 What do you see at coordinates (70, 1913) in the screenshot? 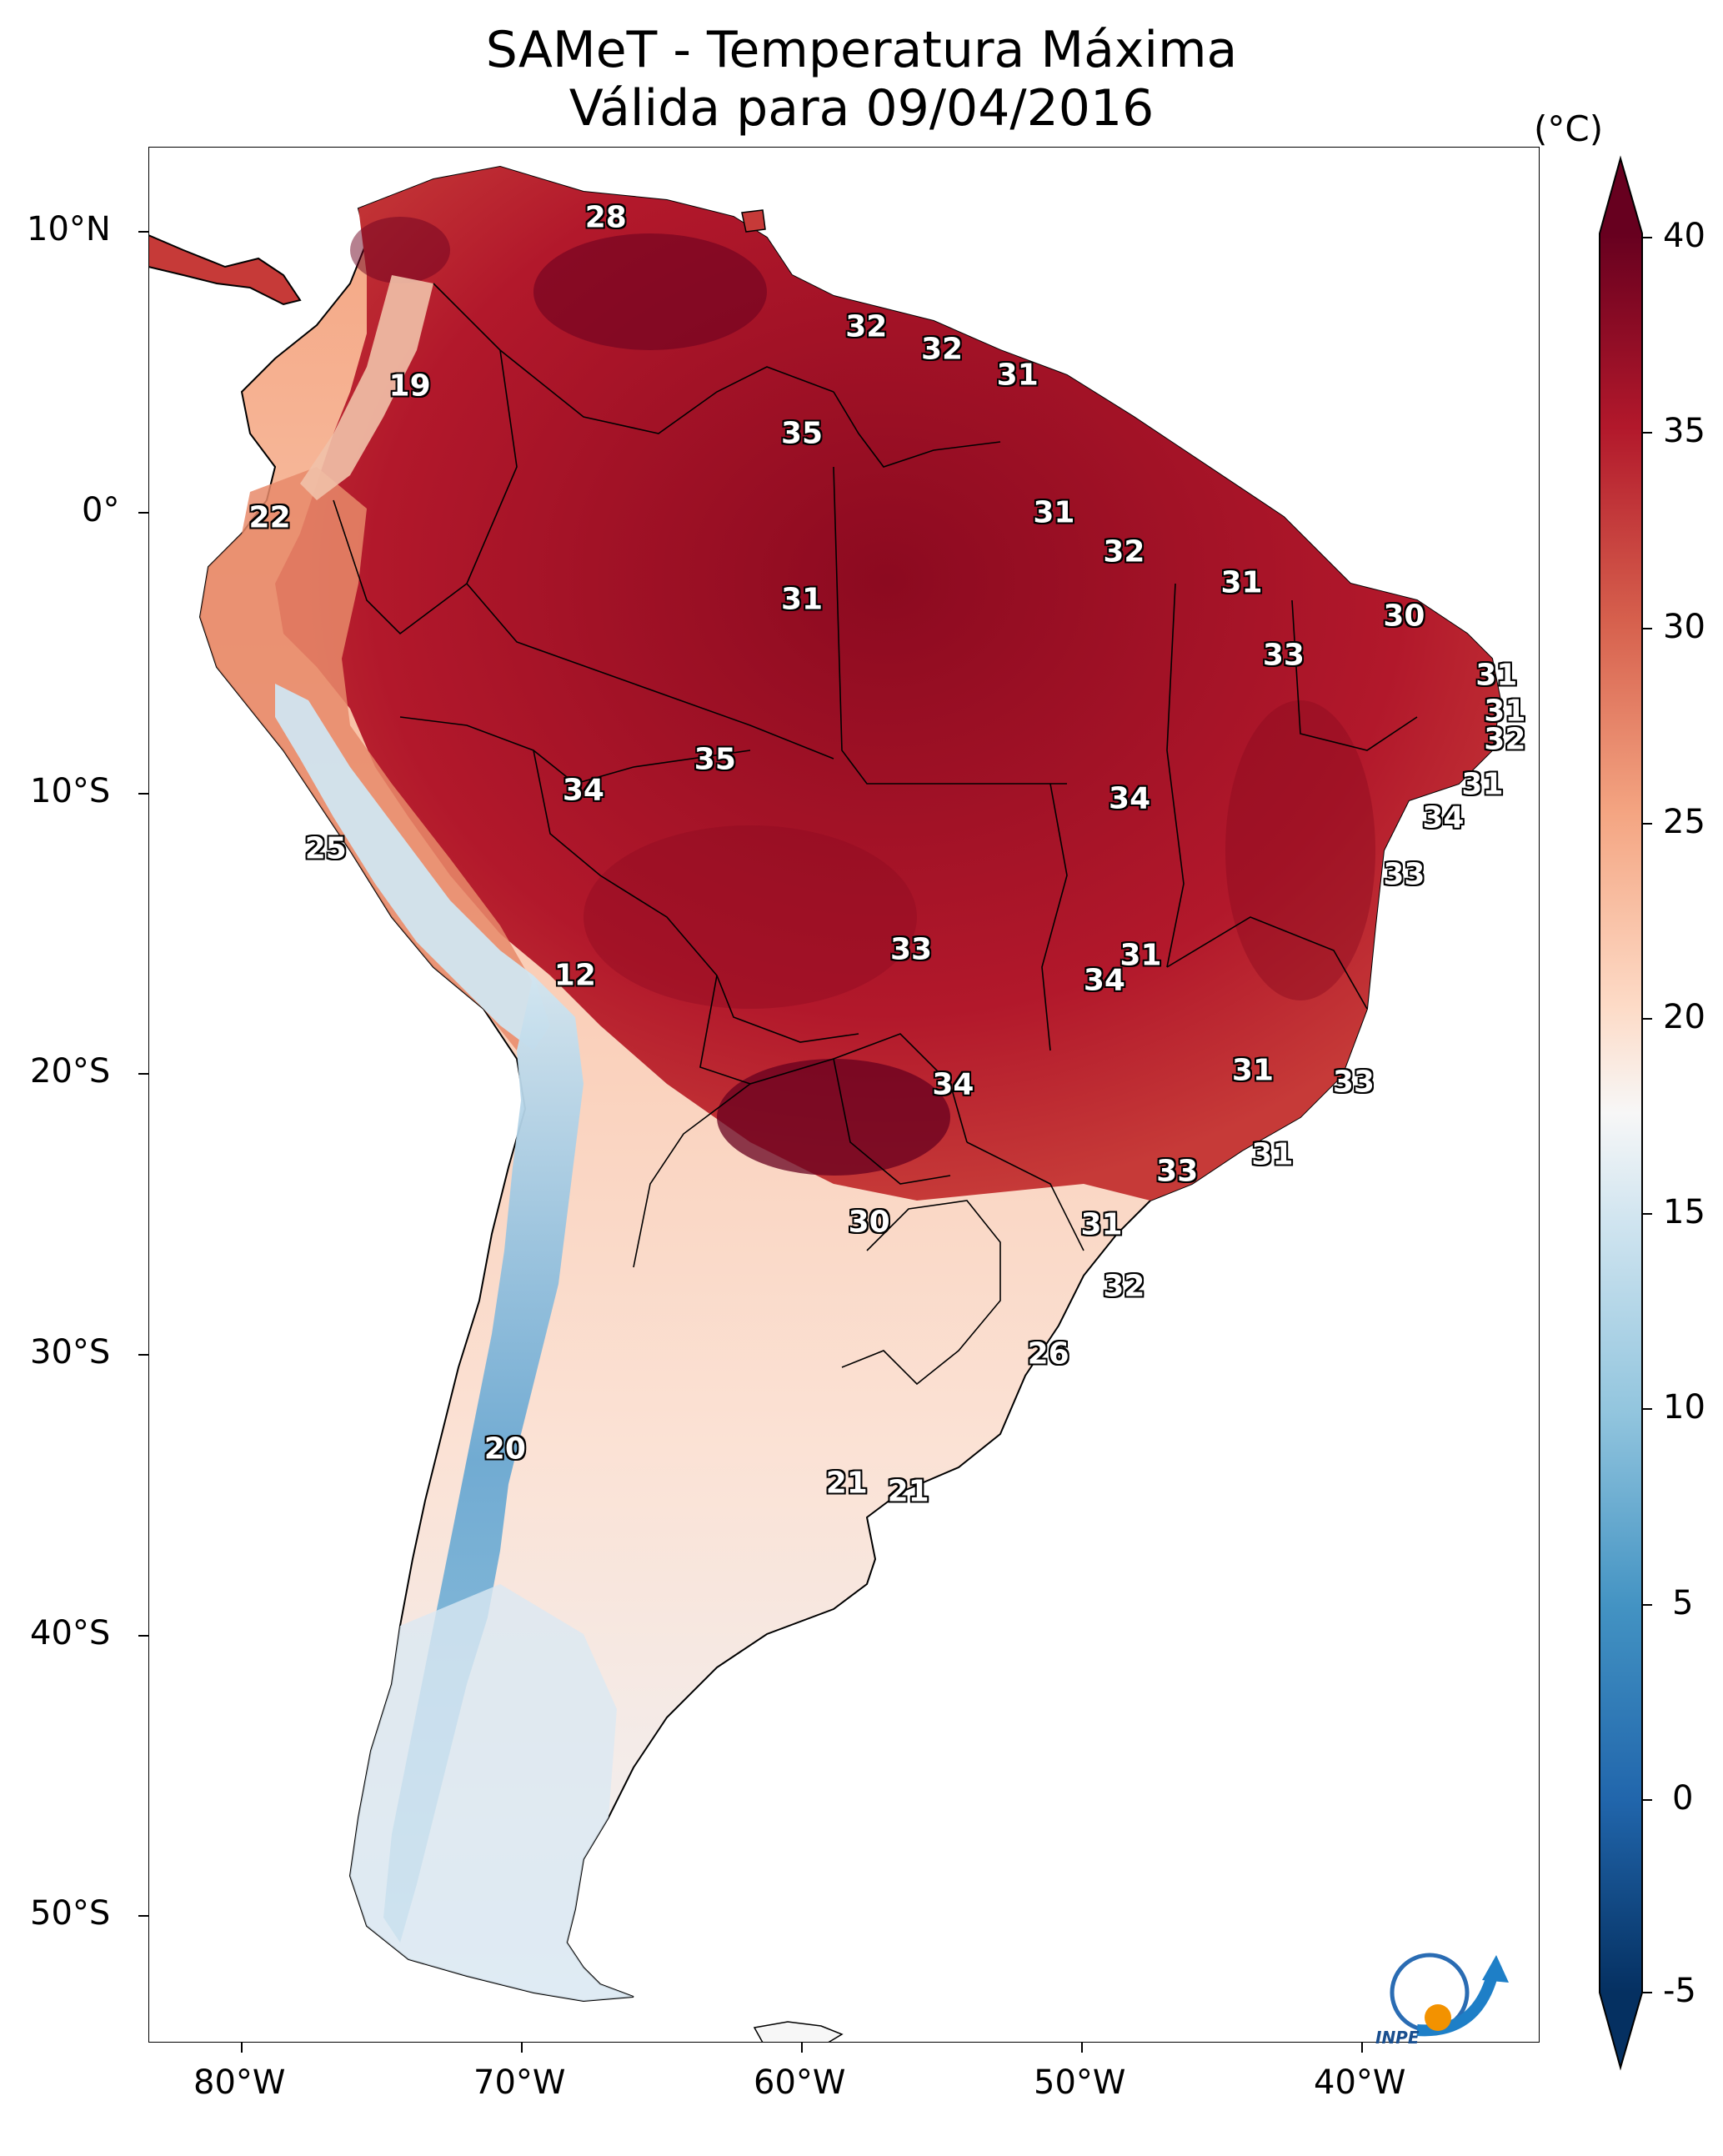
I see `lat-tick-50s: 50°S` at bounding box center [70, 1913].